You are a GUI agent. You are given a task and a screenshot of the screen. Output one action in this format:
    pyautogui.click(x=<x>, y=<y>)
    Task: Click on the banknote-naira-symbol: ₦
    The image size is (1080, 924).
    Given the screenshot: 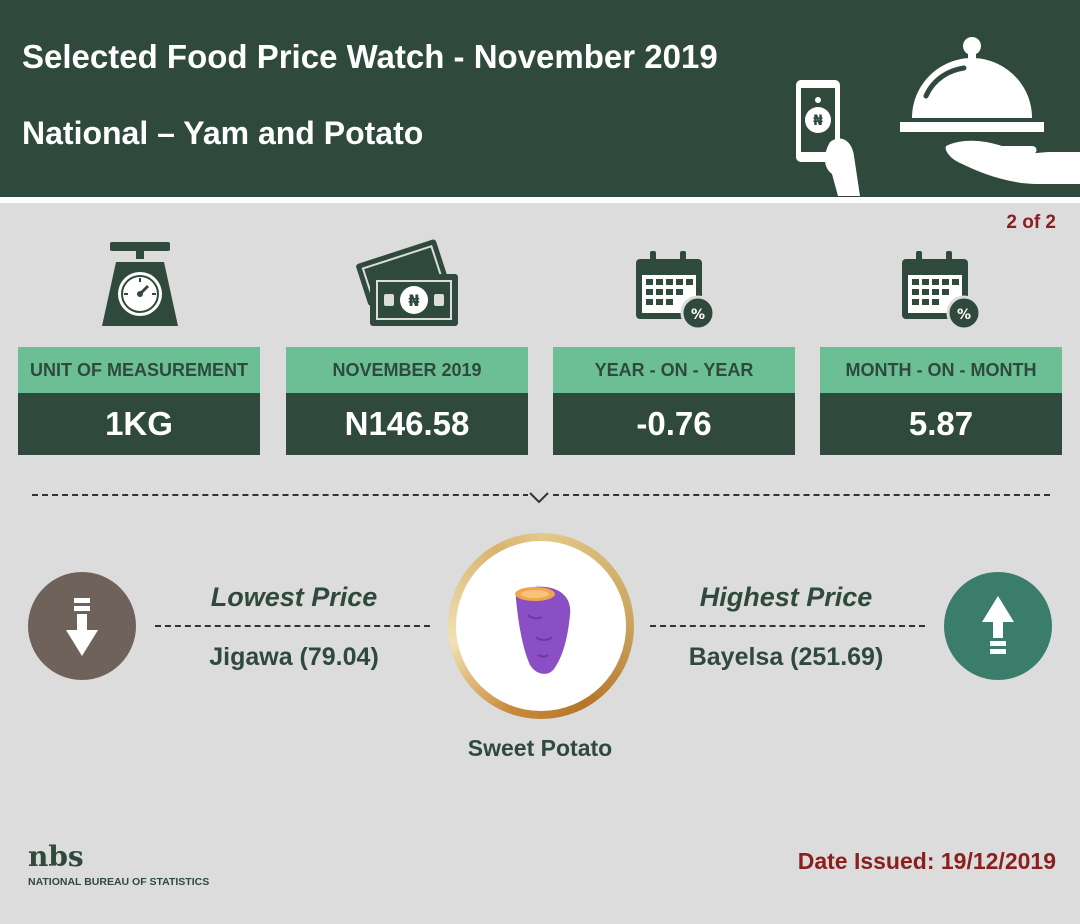 What is the action you would take?
    pyautogui.click(x=413, y=300)
    